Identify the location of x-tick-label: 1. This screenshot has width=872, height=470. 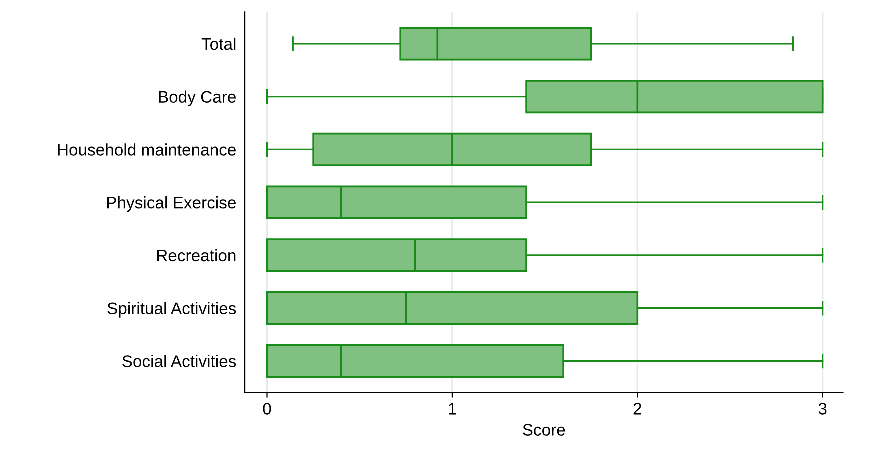
(452, 409).